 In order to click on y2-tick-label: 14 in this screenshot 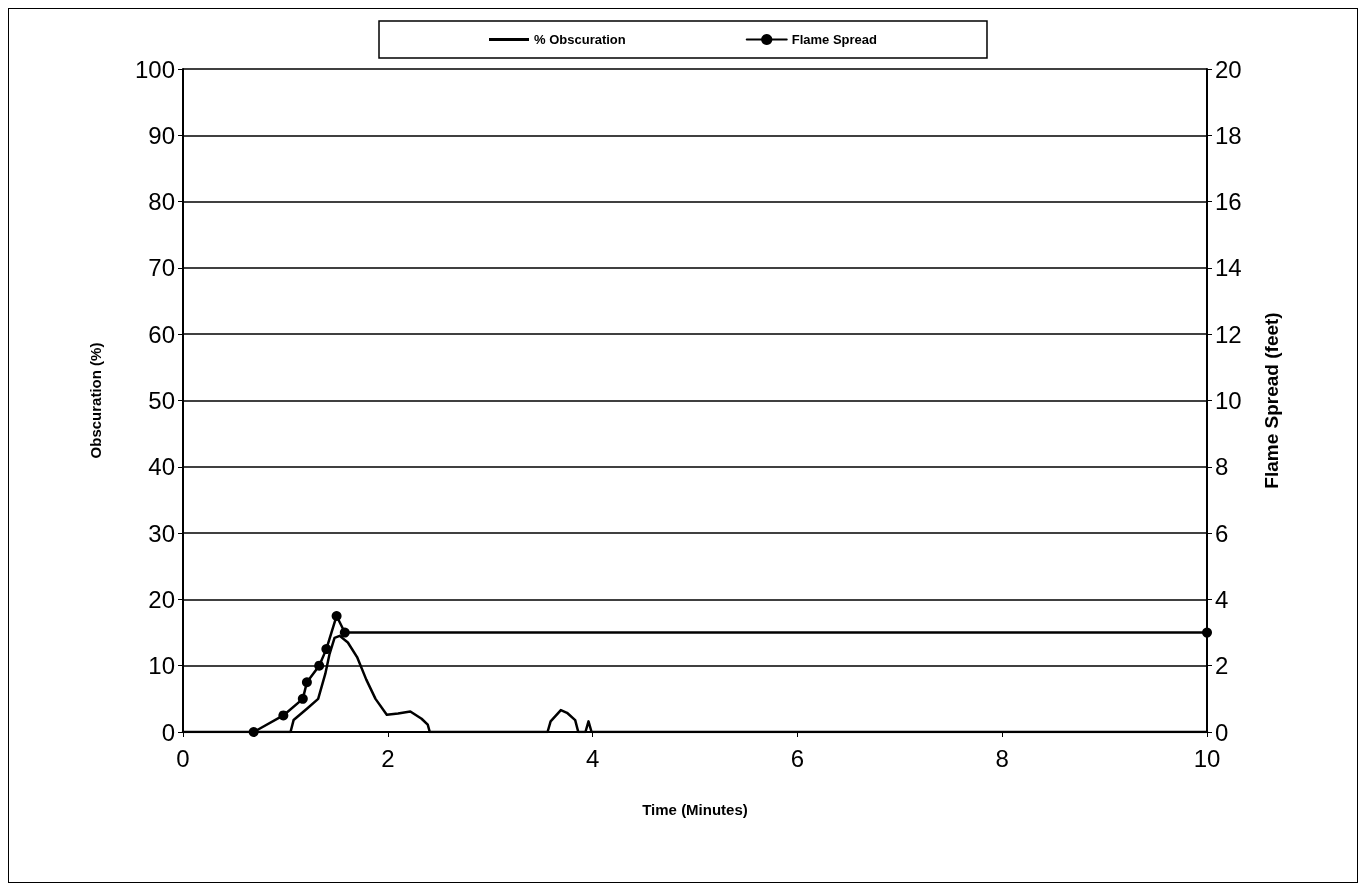, I will do `click(1228, 268)`.